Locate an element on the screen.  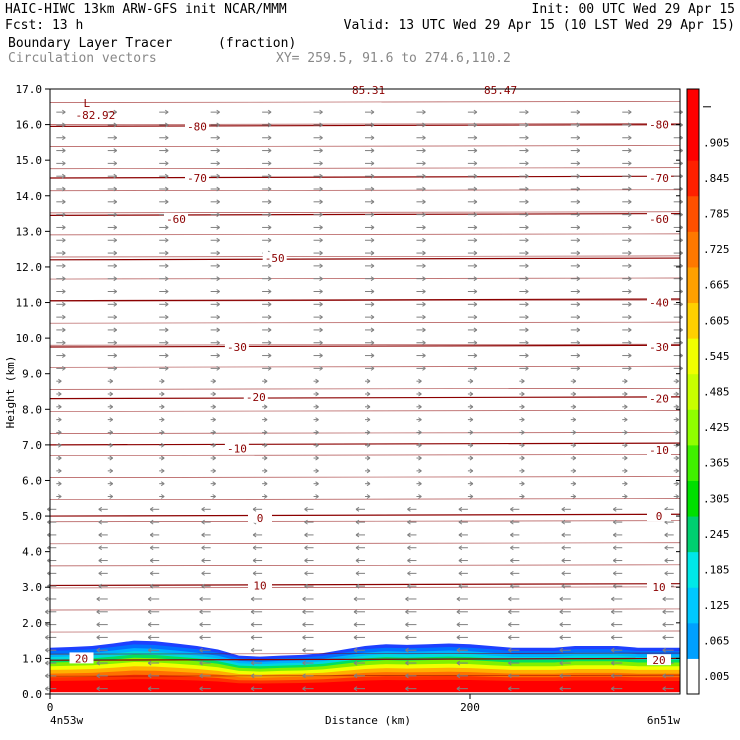
field-units: (fraction) is located at coordinates (257, 43).